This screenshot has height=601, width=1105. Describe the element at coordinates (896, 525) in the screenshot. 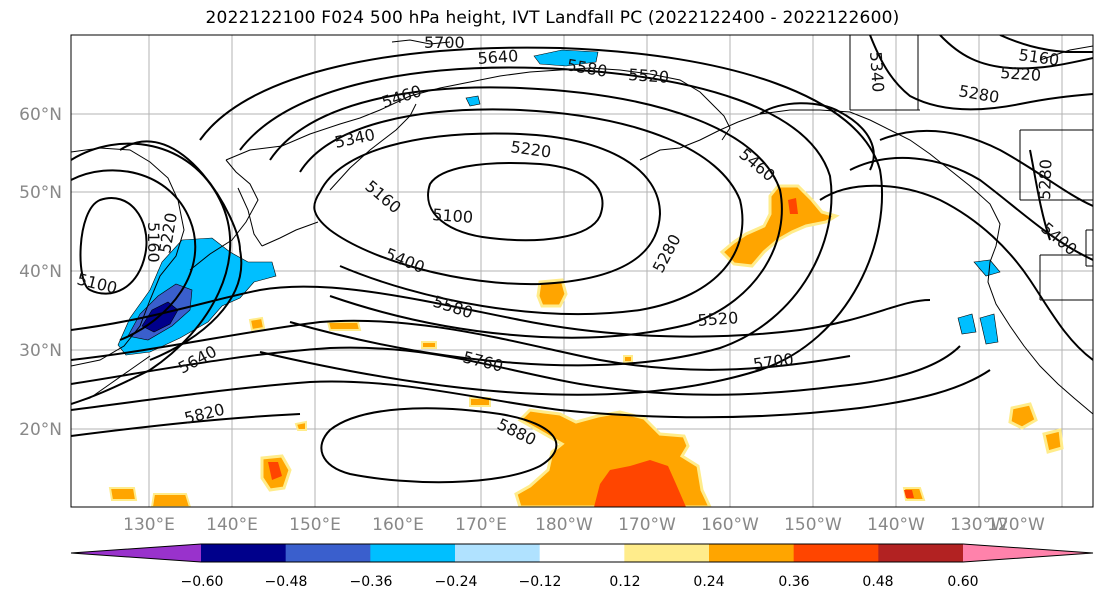

I see `lon-label: 140°W` at that location.